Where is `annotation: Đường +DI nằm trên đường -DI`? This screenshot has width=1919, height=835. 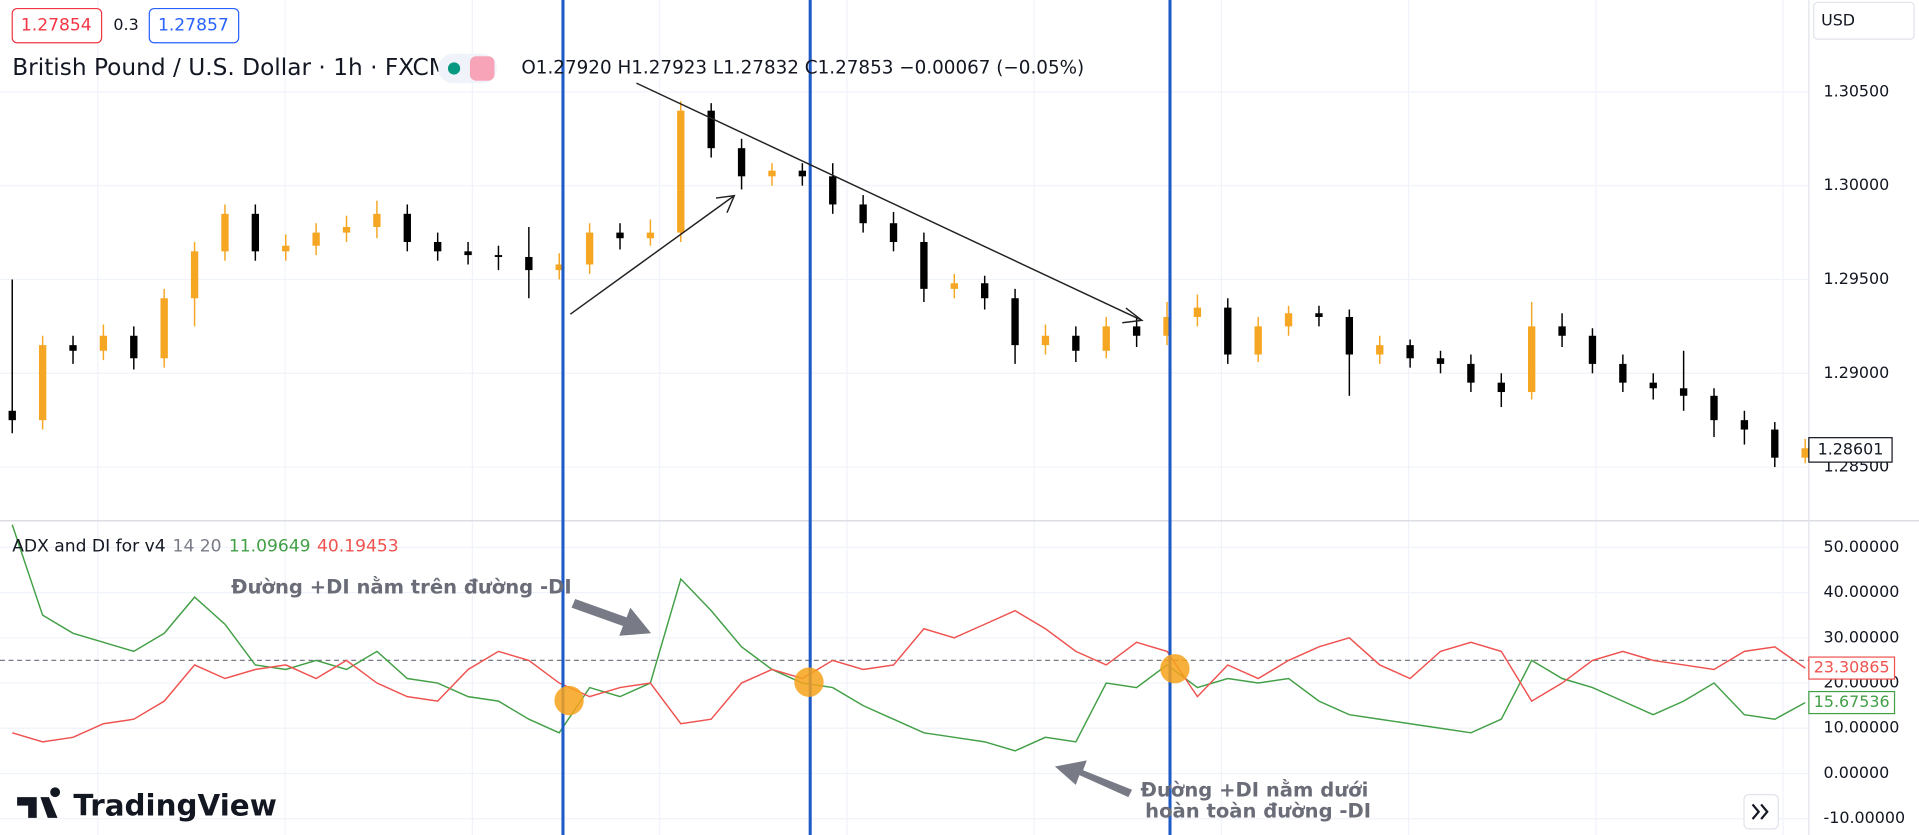
annotation: Đường +DI nằm trên đường -DI is located at coordinates (401, 587).